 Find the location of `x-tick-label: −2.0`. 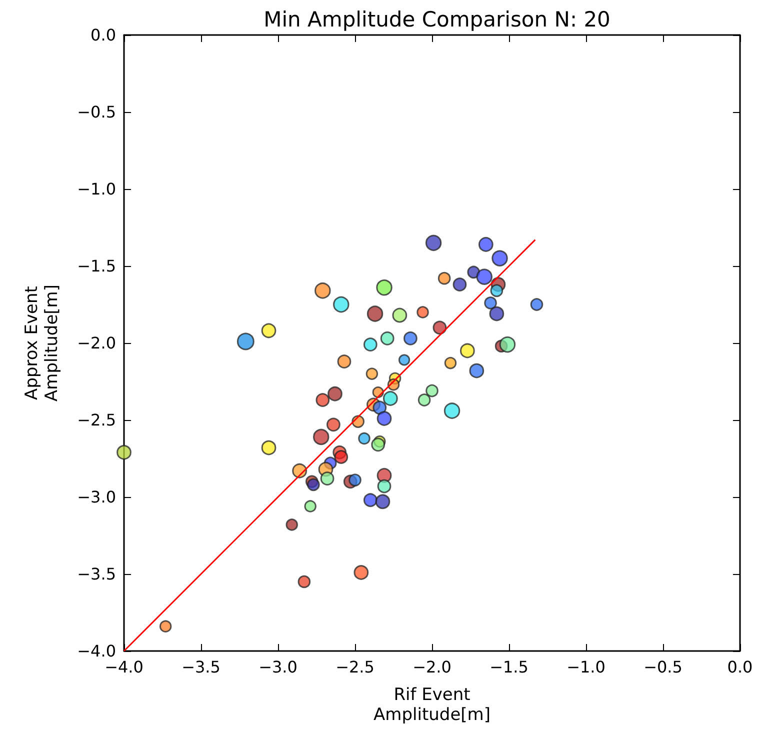

x-tick-label: −2.0 is located at coordinates (432, 667).